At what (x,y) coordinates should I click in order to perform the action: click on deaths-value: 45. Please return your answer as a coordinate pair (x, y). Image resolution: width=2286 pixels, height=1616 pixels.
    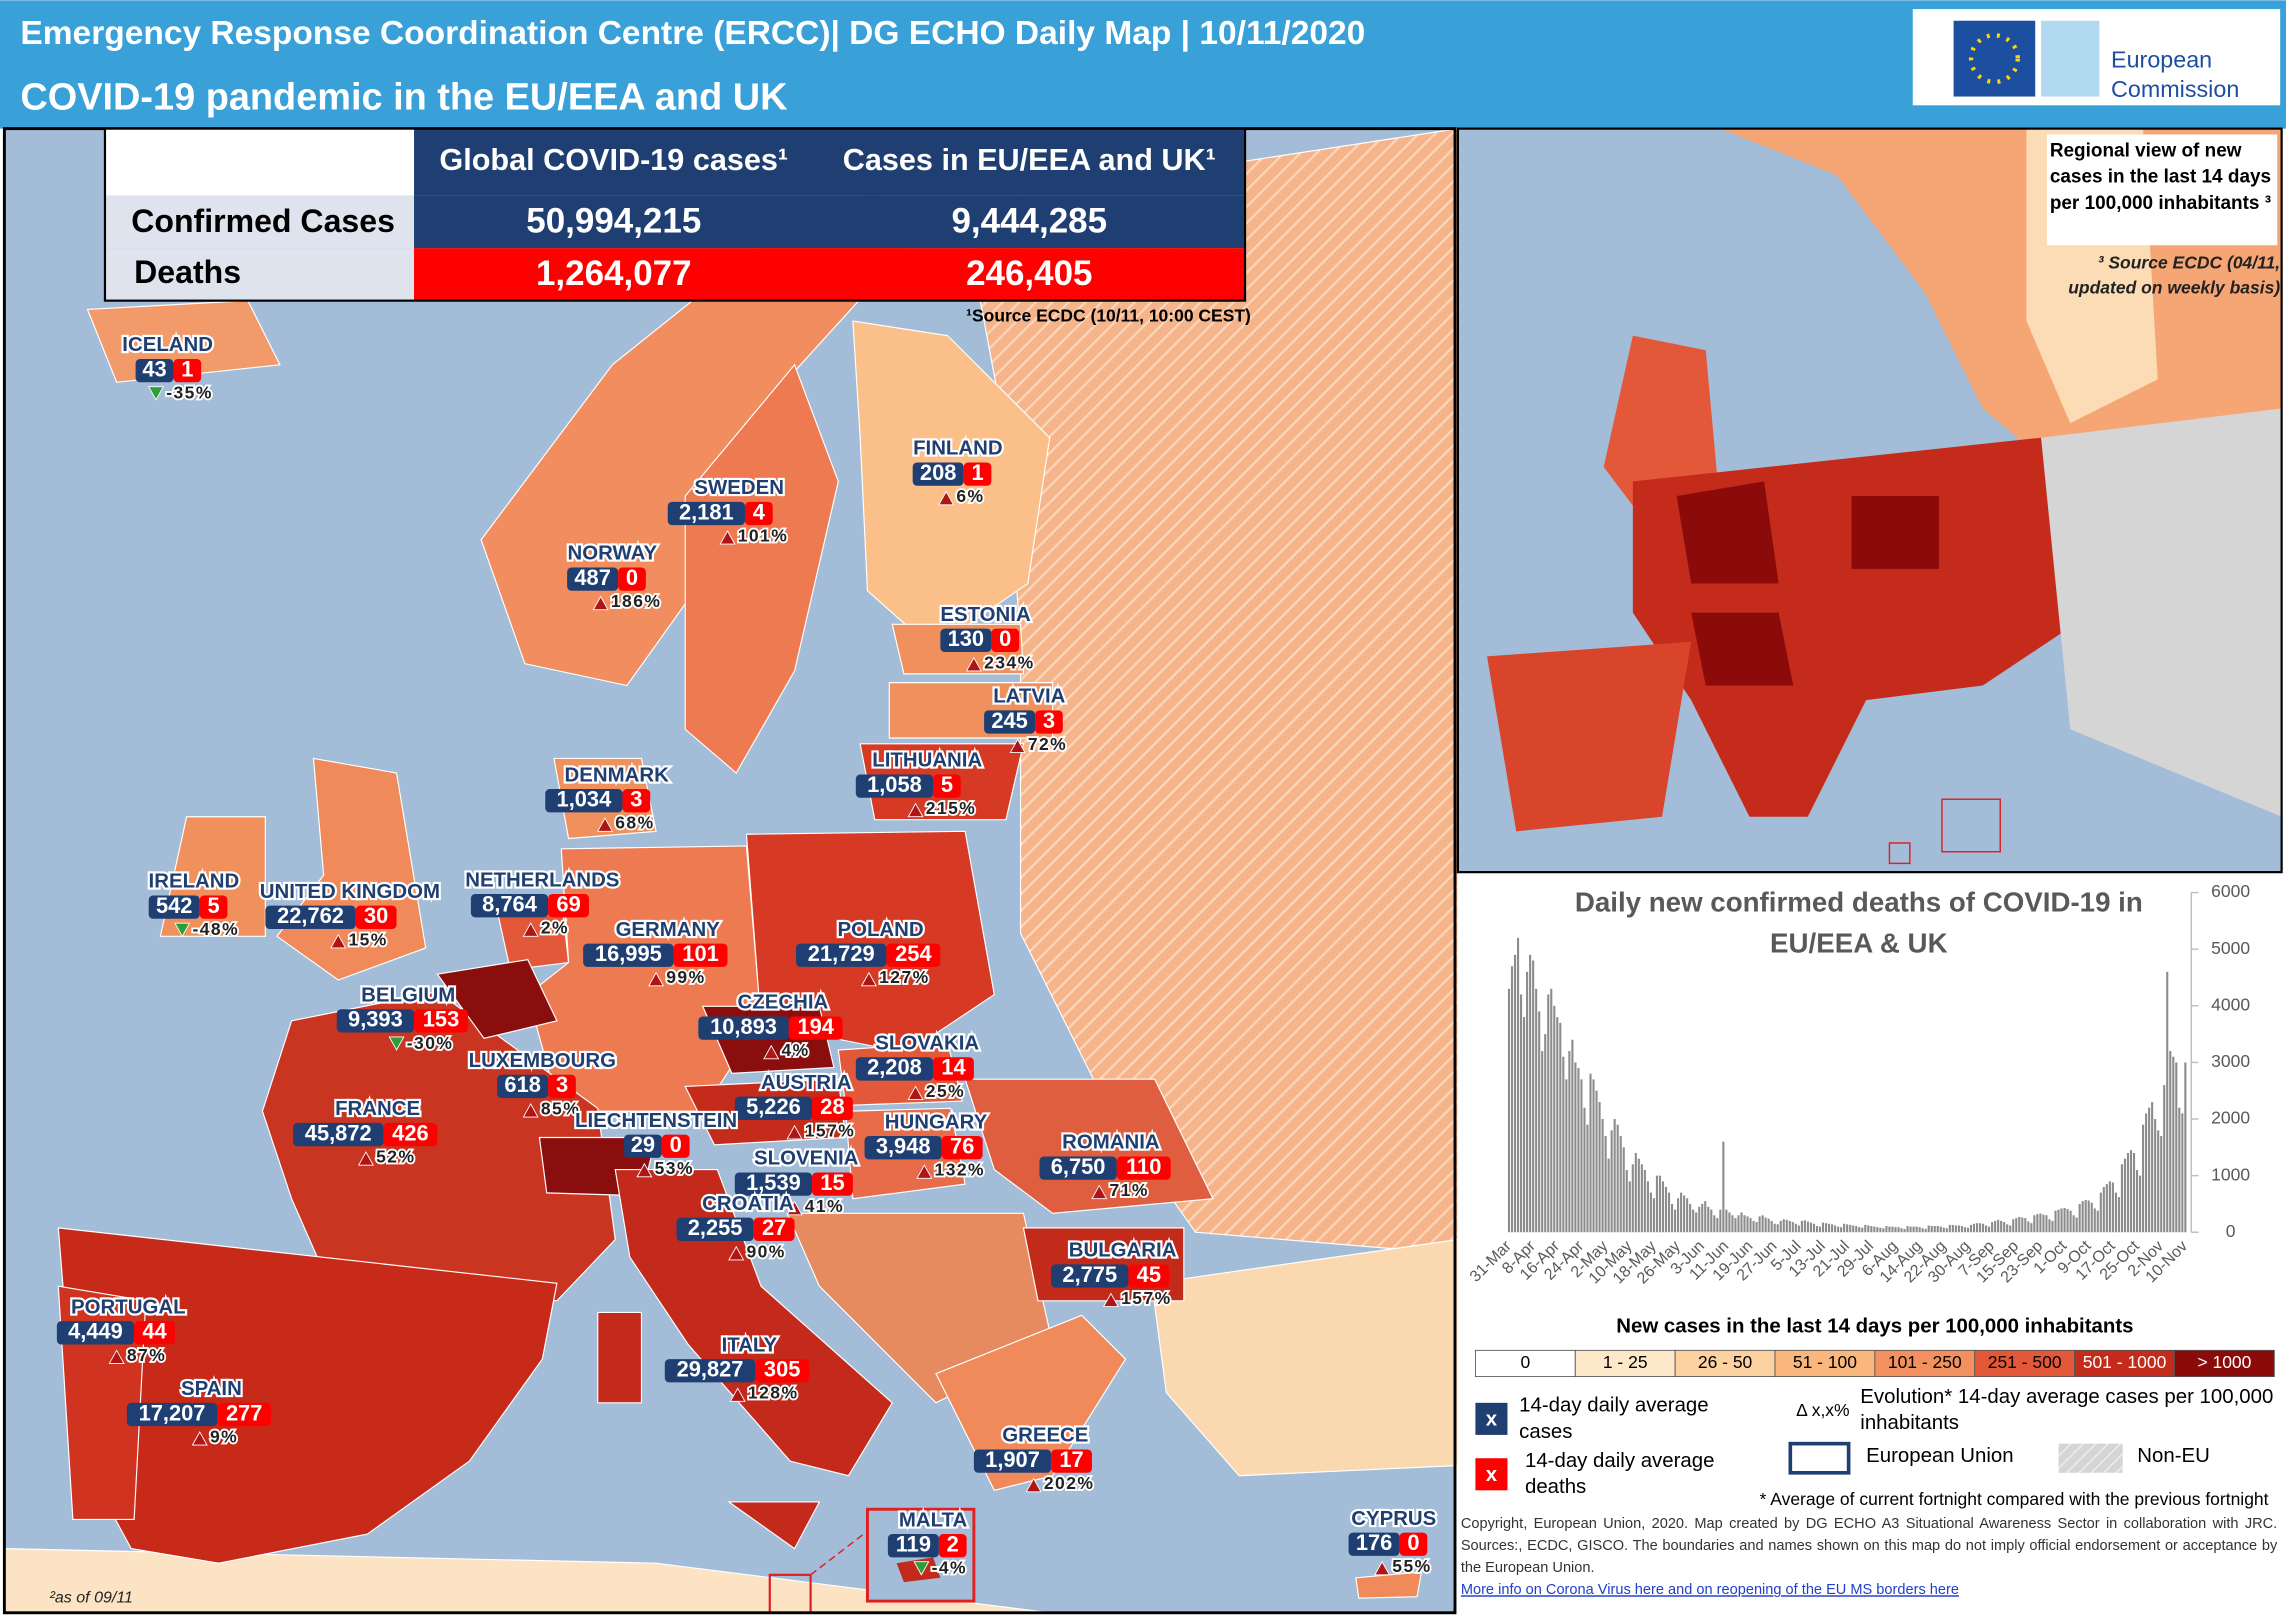
    Looking at the image, I should click on (1149, 1274).